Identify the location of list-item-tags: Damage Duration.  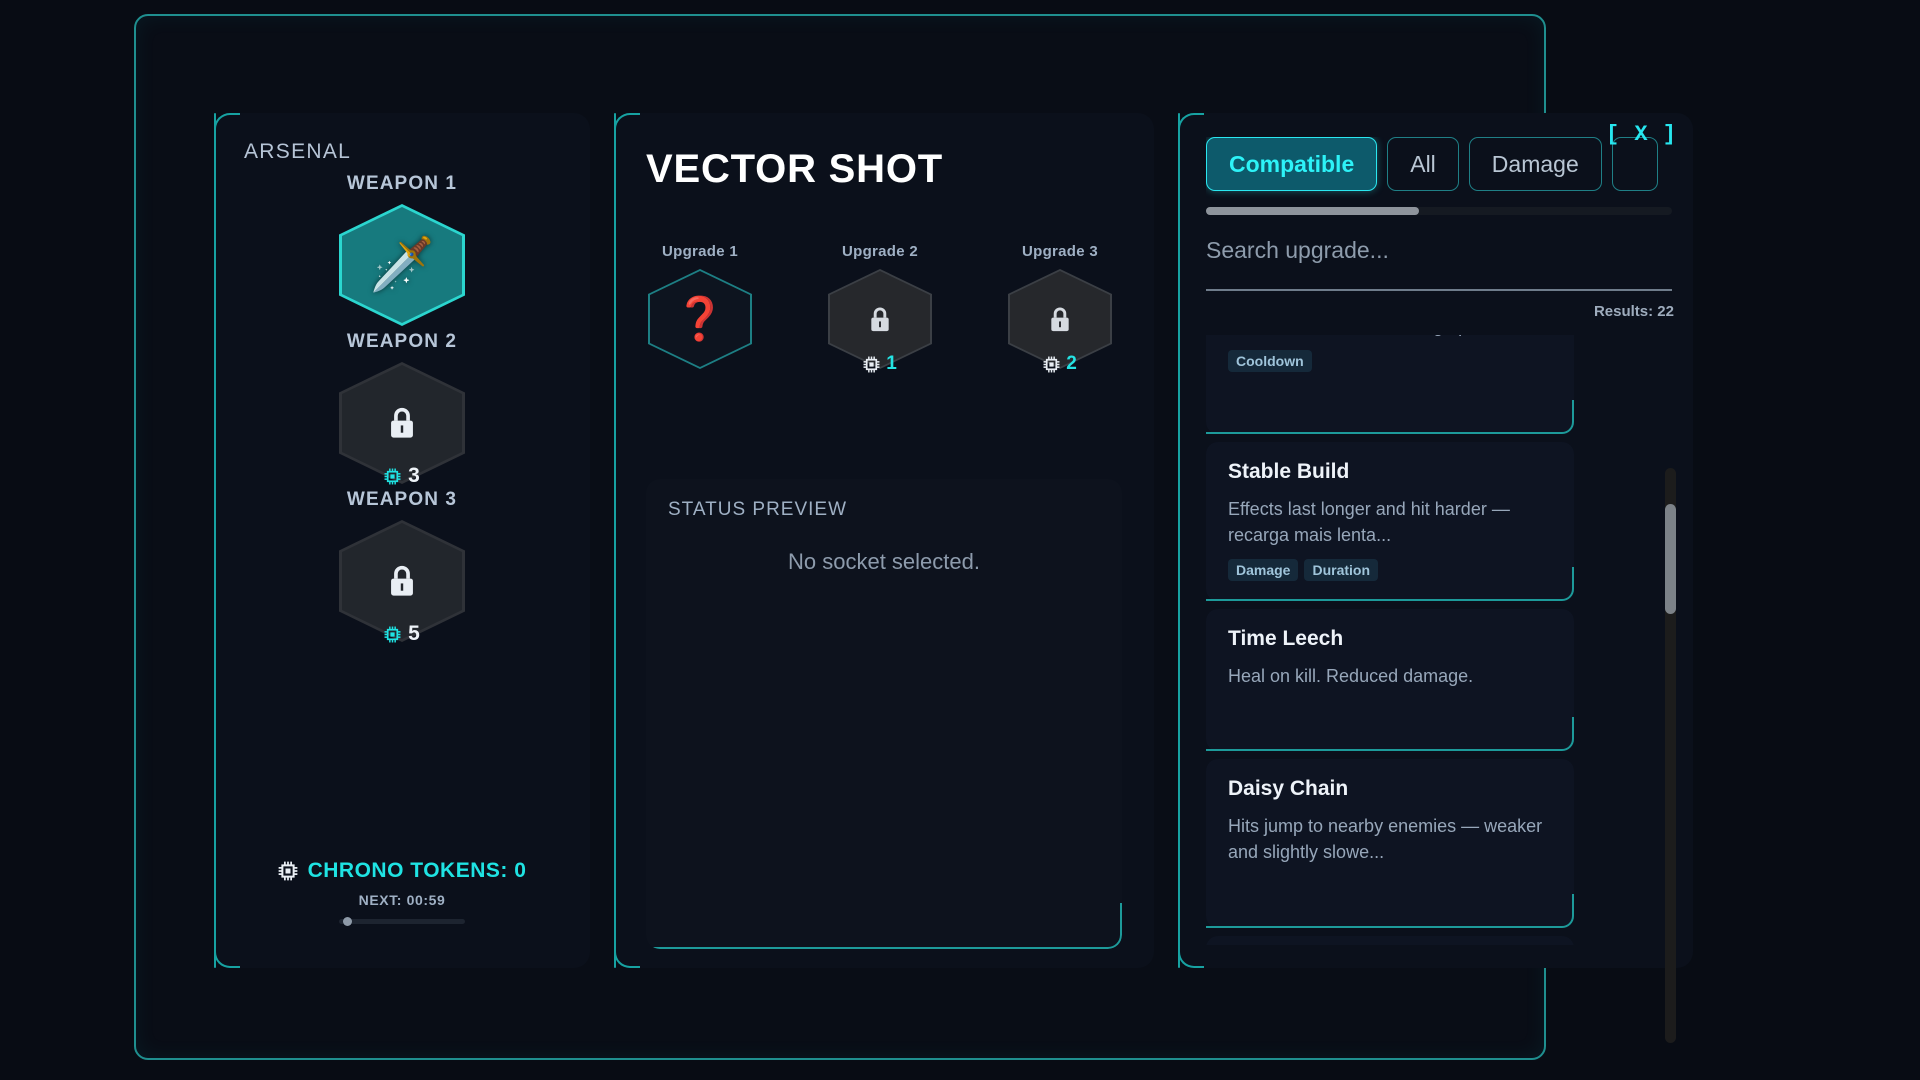
(1390, 570).